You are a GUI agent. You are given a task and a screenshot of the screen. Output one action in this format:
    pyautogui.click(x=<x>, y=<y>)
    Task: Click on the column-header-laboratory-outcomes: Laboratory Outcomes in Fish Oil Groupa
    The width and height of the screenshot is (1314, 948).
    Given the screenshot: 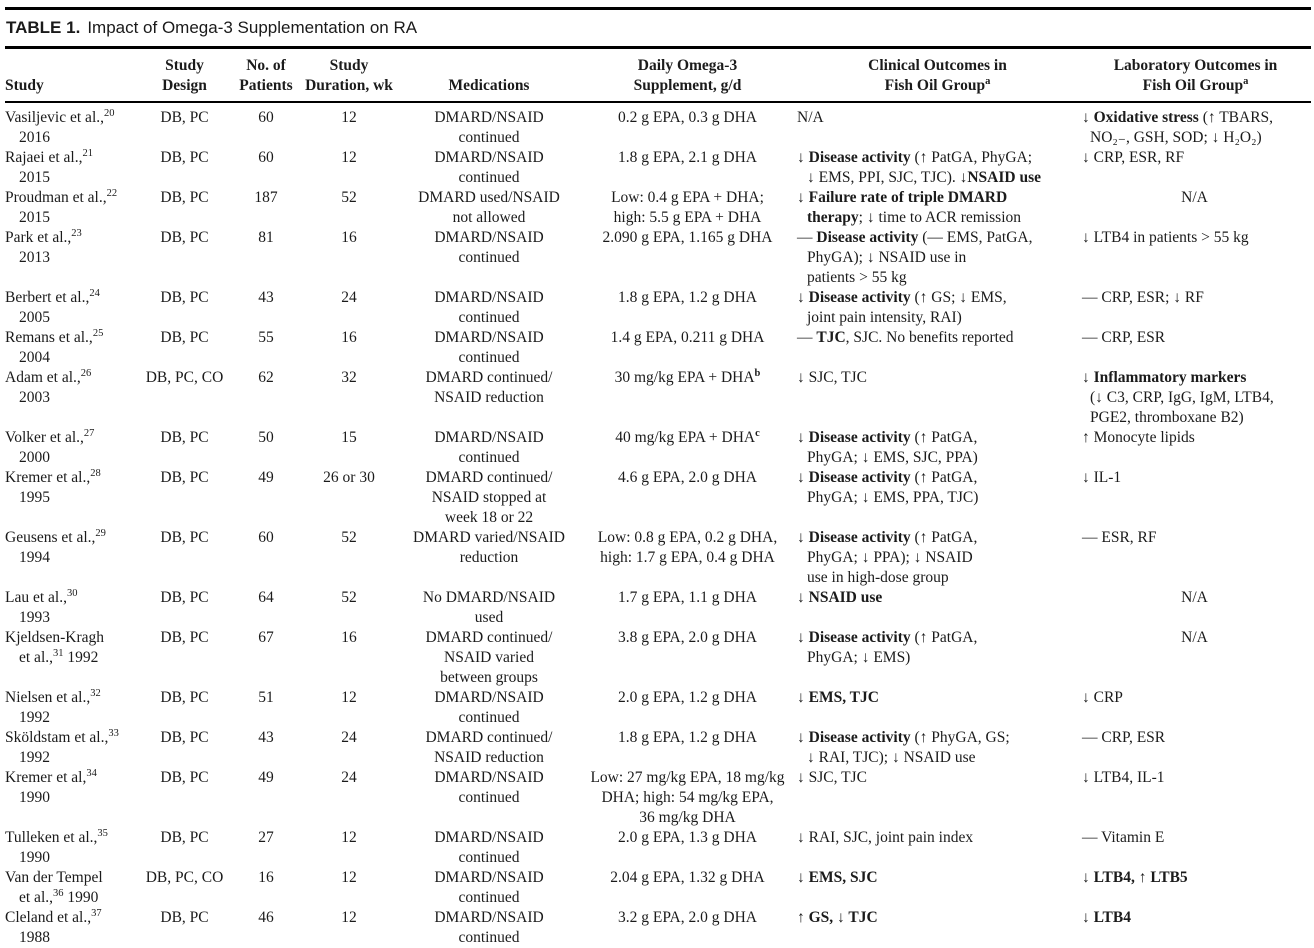 What is the action you would take?
    pyautogui.click(x=1195, y=75)
    